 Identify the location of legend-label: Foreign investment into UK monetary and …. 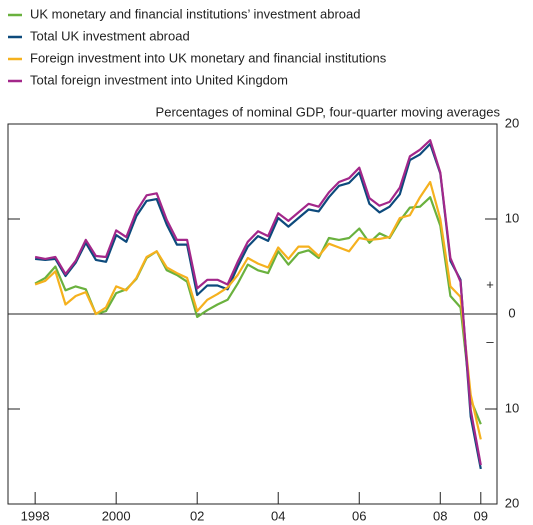
(208, 57).